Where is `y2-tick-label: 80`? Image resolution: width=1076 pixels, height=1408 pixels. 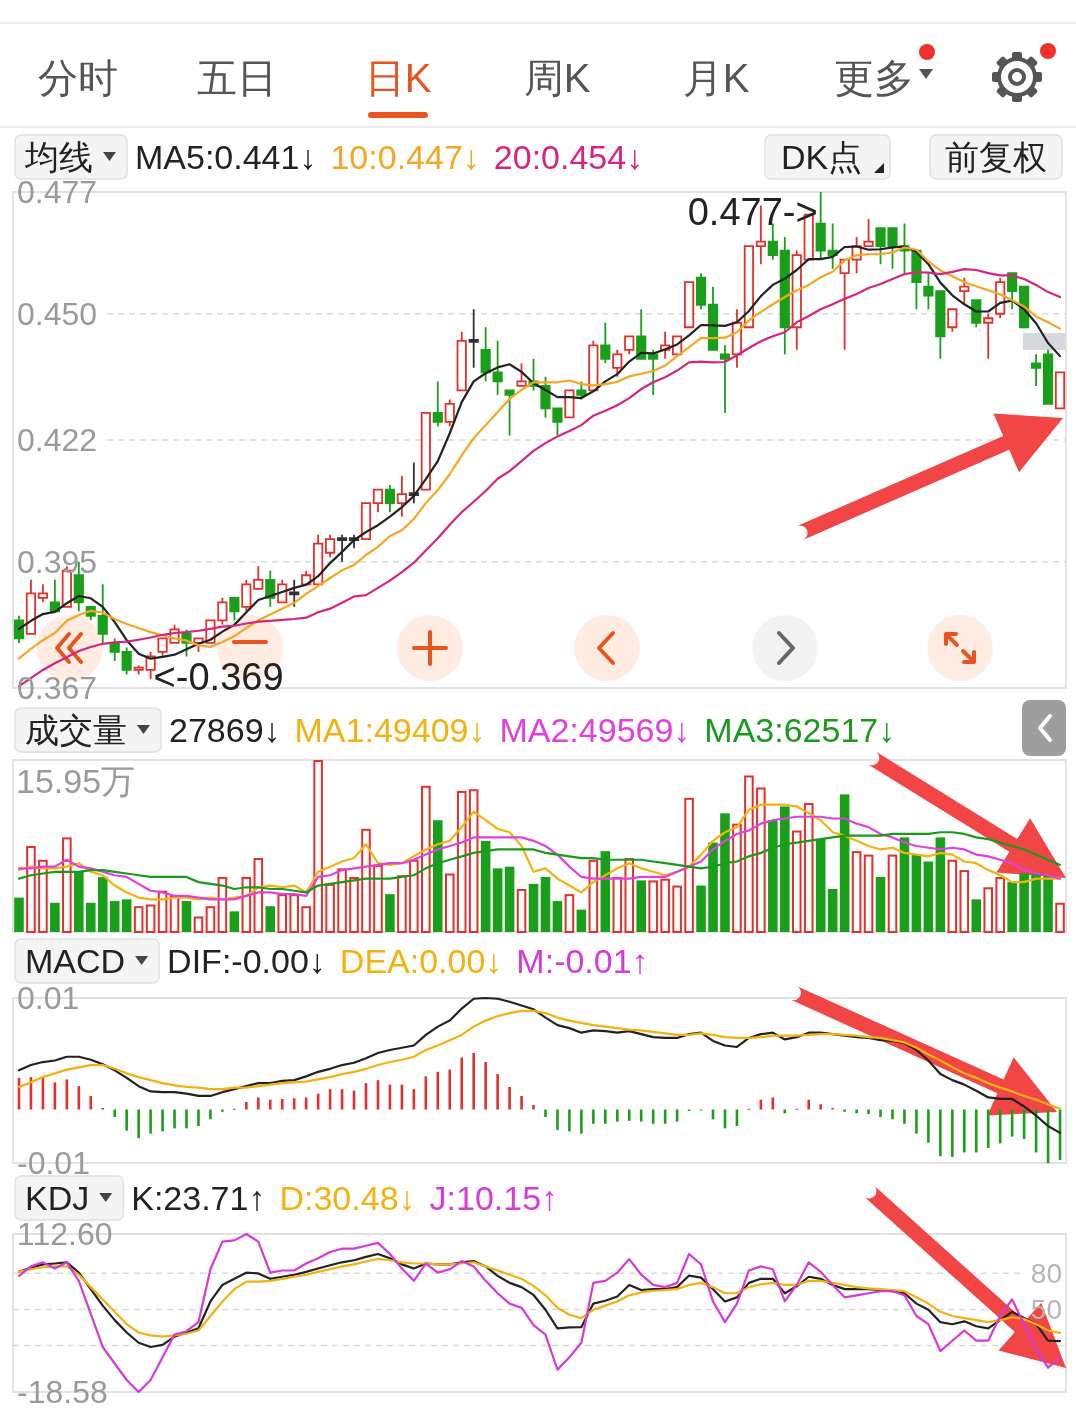
y2-tick-label: 80 is located at coordinates (1046, 1273).